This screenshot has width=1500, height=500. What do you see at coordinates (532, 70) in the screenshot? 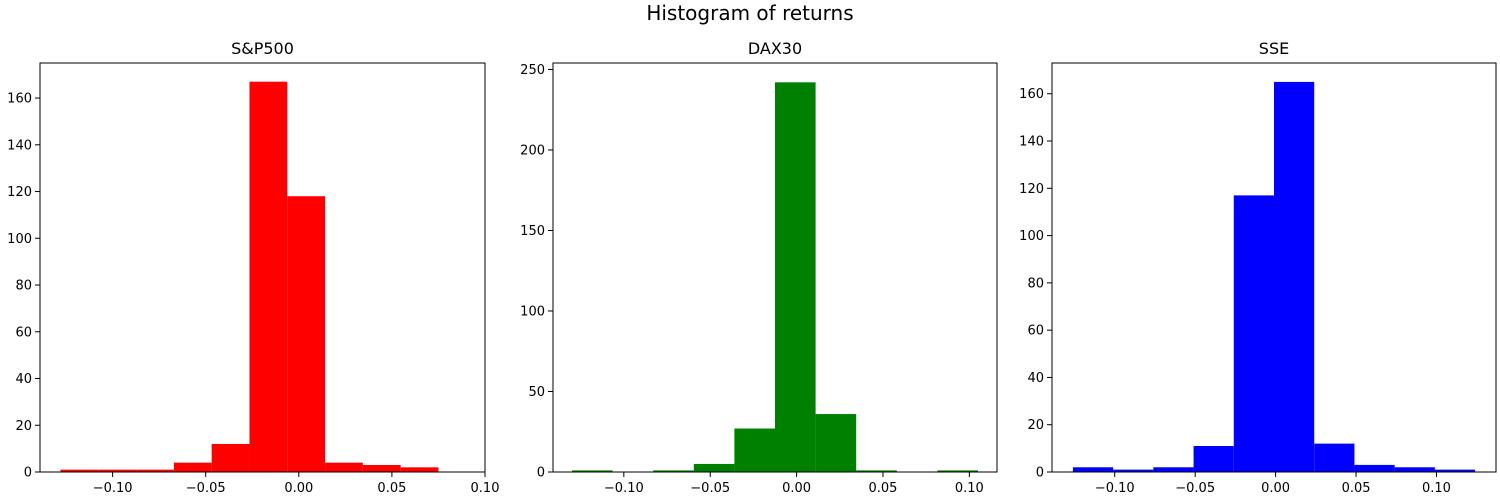
I see `y-tick-label: 250` at bounding box center [532, 70].